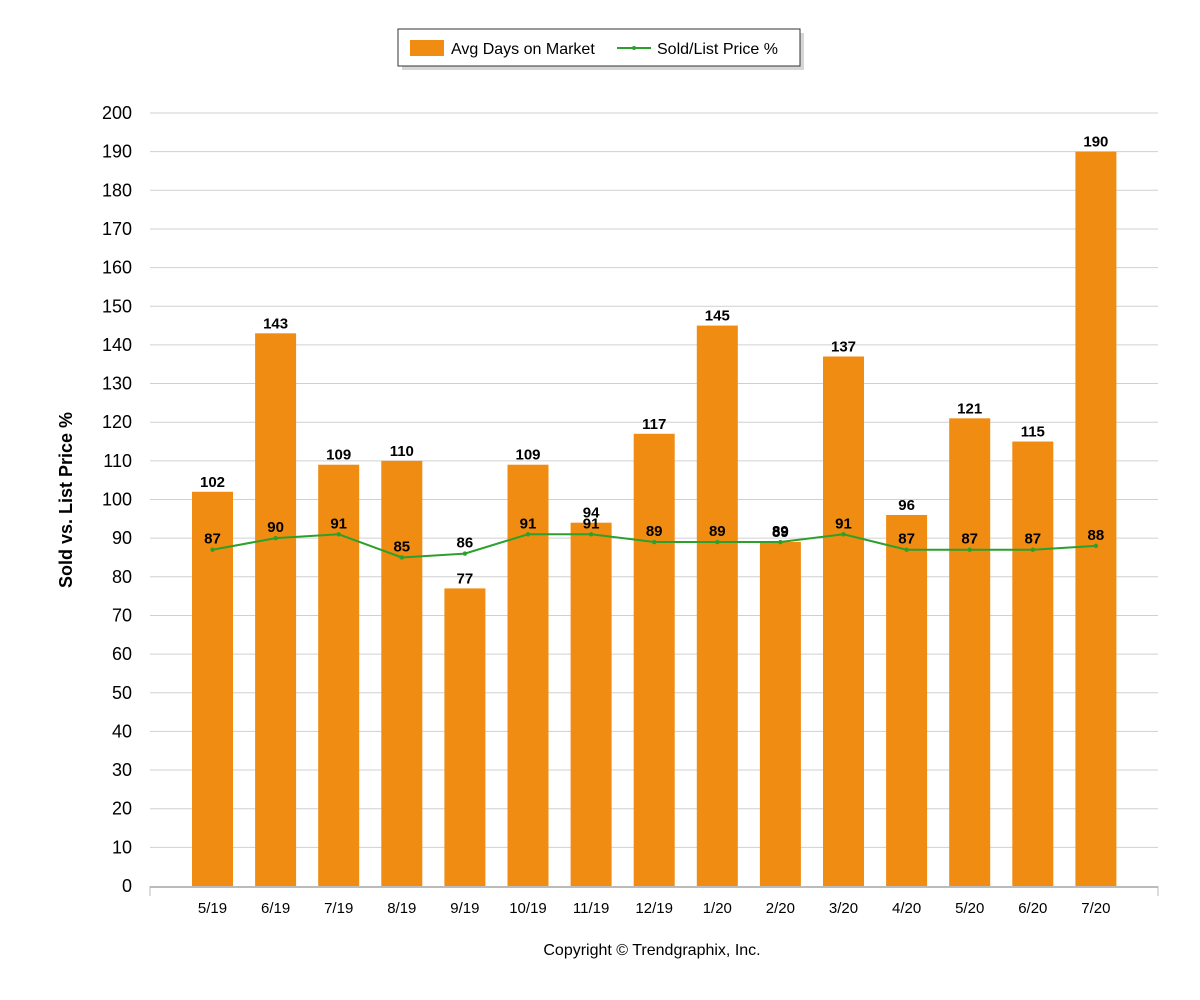 The height and width of the screenshot is (1000, 1200). What do you see at coordinates (117, 384) in the screenshot?
I see `y-tick-label-130: 130` at bounding box center [117, 384].